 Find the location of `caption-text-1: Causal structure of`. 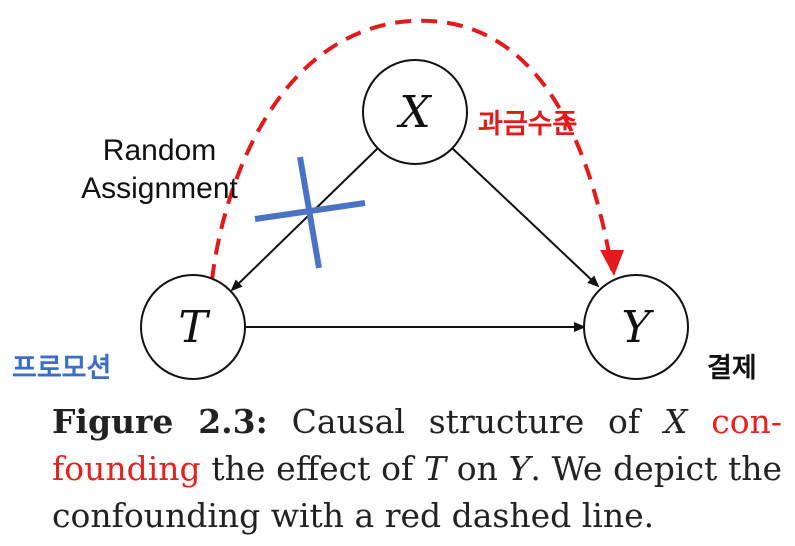

caption-text-1: Causal structure of is located at coordinates (465, 421).